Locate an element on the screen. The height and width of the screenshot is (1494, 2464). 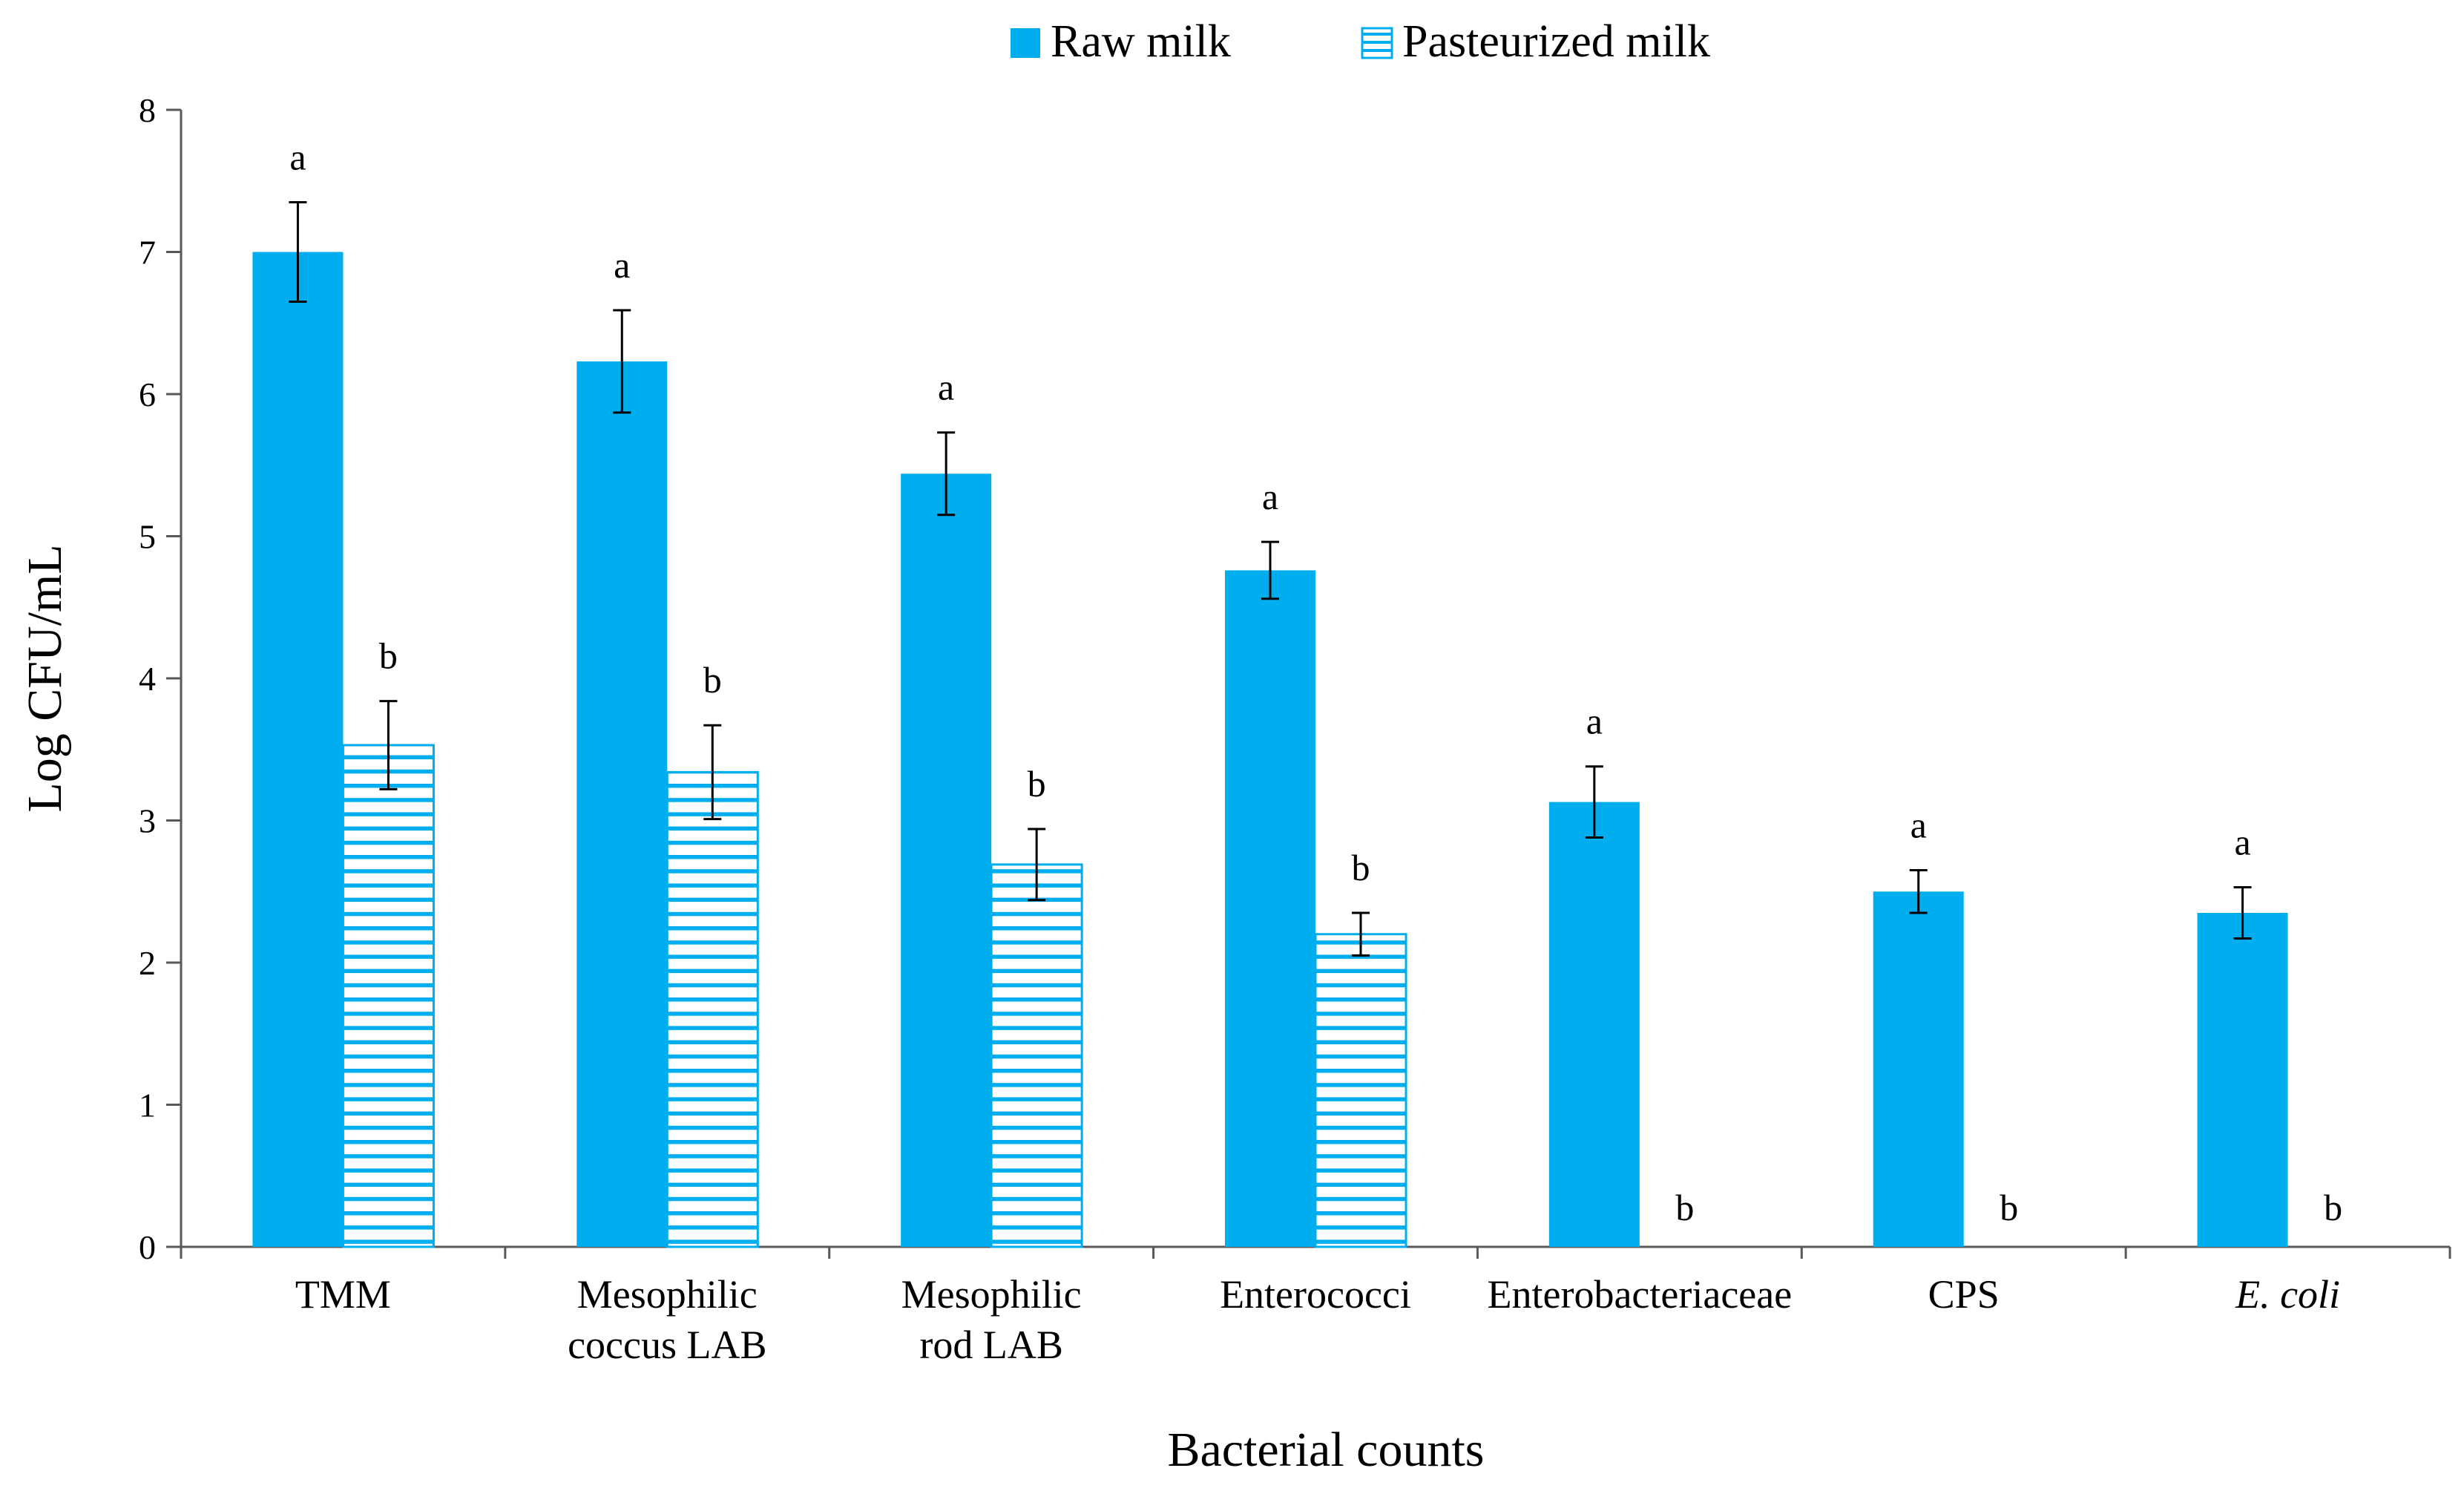
y-tick-label: 2 is located at coordinates (147, 963).